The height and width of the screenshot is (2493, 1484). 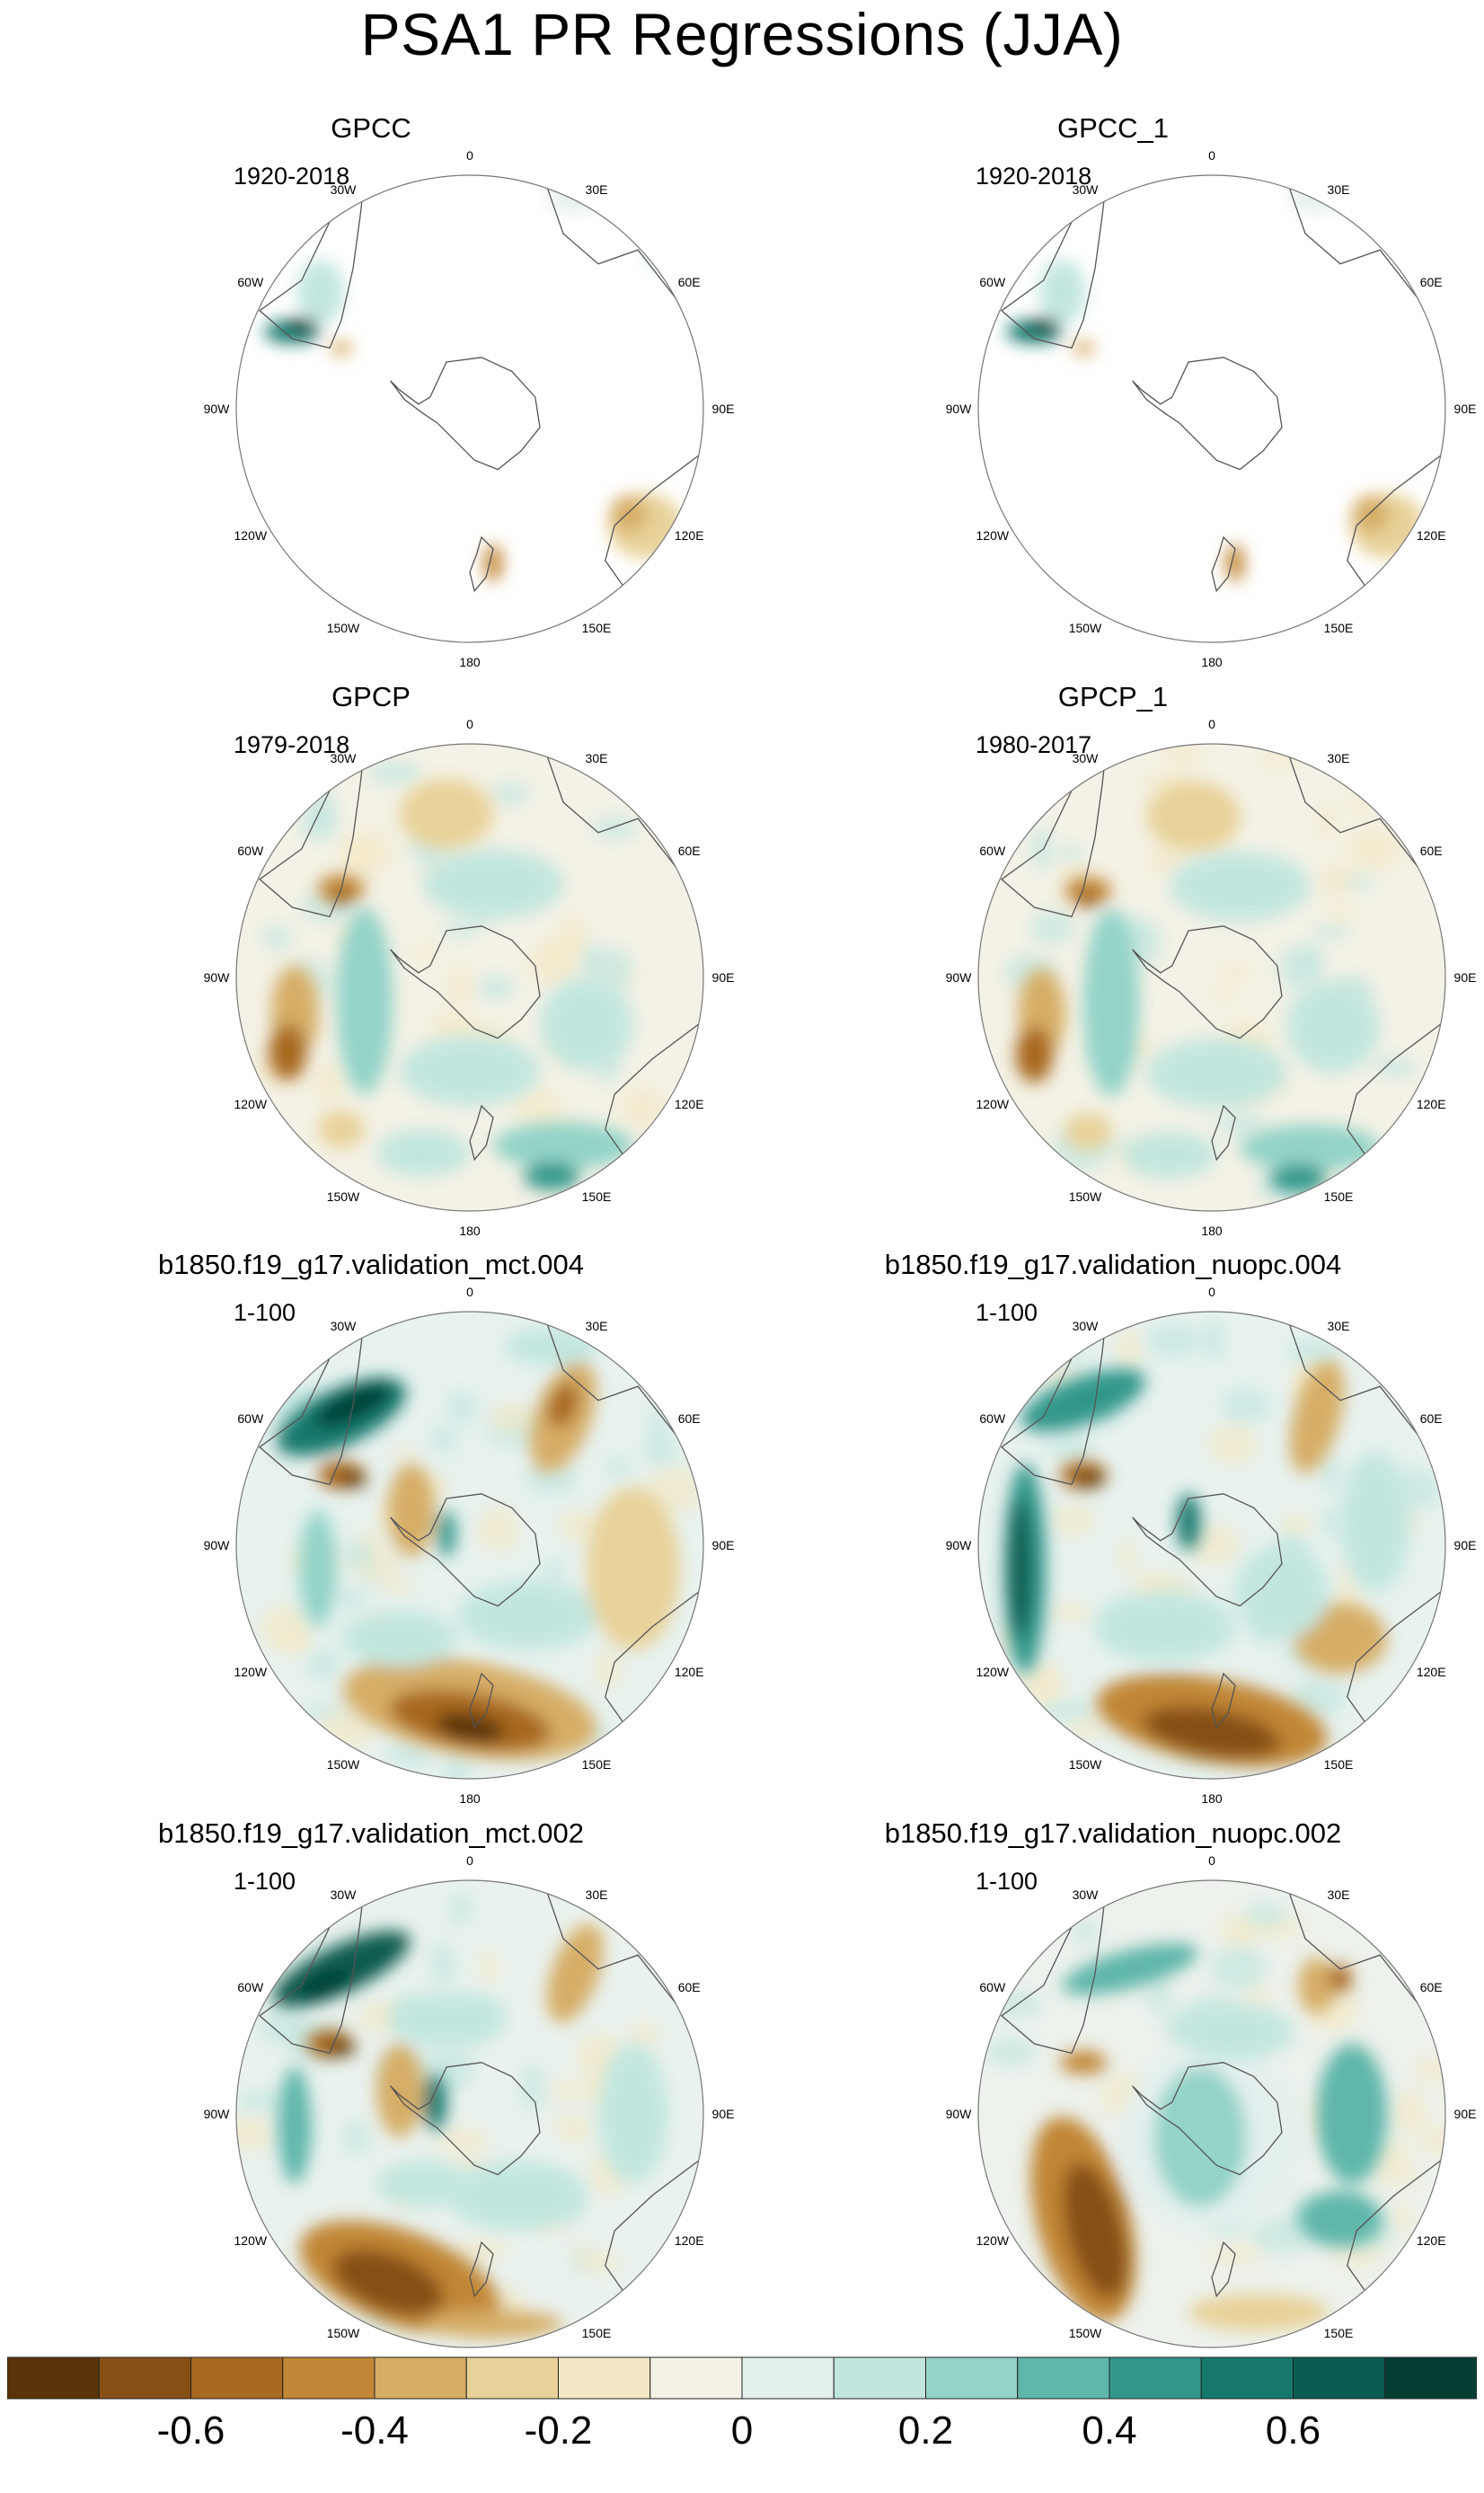 I want to click on panel-title: b1850.f19_g17.validation_nuopc.004, so click(x=1113, y=1264).